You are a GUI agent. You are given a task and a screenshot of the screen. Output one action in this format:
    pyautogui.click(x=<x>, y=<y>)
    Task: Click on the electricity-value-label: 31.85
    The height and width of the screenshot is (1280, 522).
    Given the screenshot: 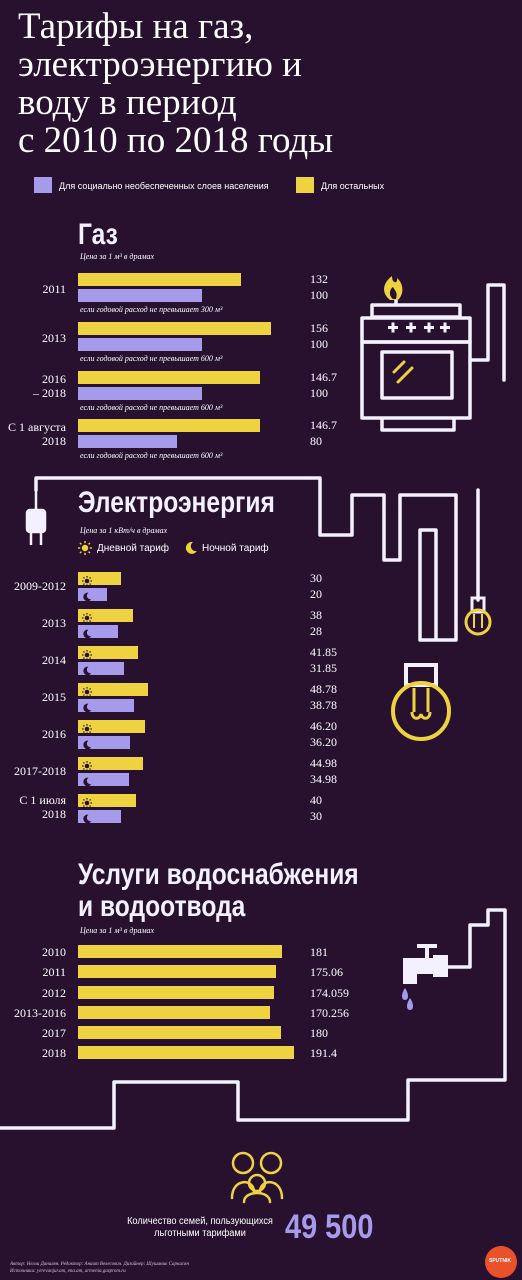 What is the action you would take?
    pyautogui.click(x=323, y=668)
    